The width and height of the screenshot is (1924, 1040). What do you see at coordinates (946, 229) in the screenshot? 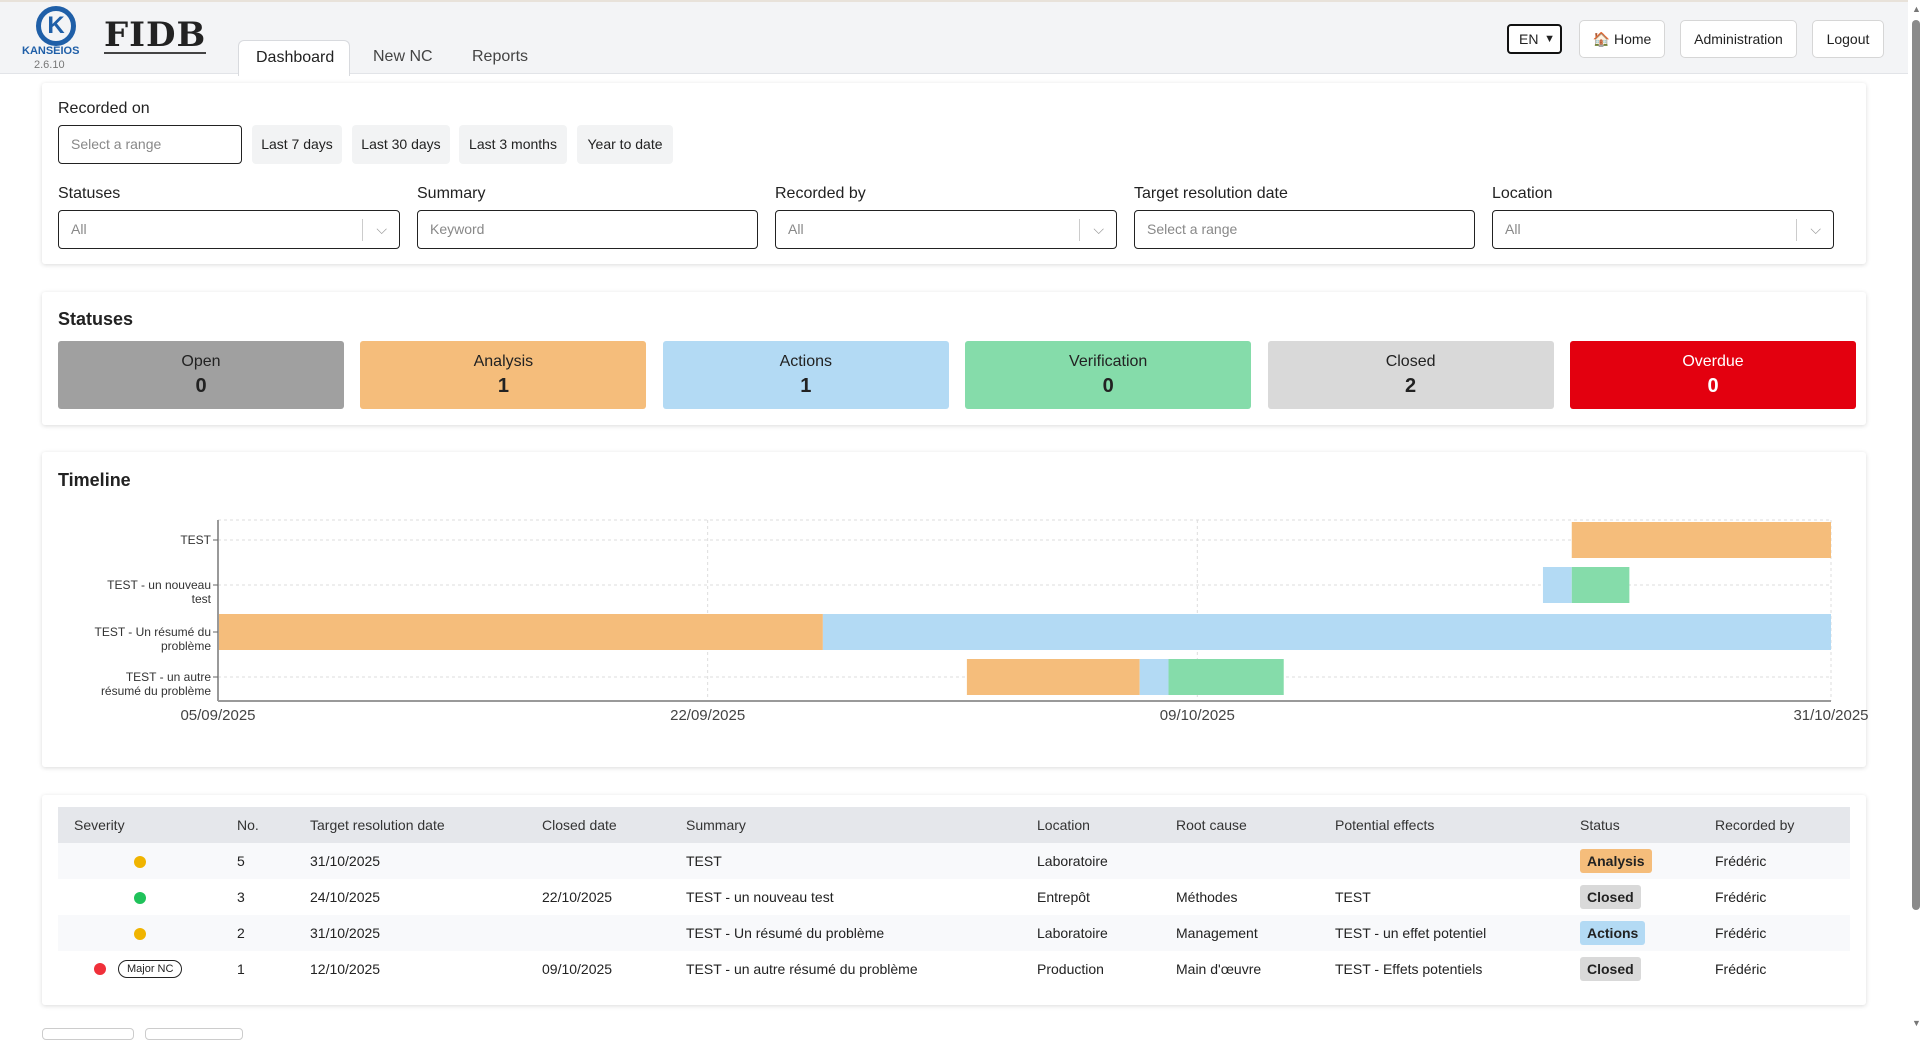
I see `recorded-by-select: All ⌵` at bounding box center [946, 229].